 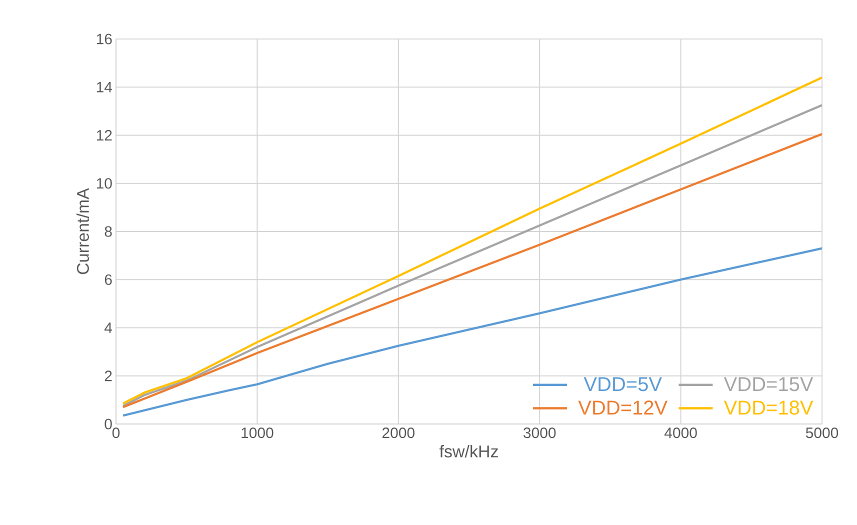 What do you see at coordinates (116, 433) in the screenshot?
I see `x-tick-label: 0` at bounding box center [116, 433].